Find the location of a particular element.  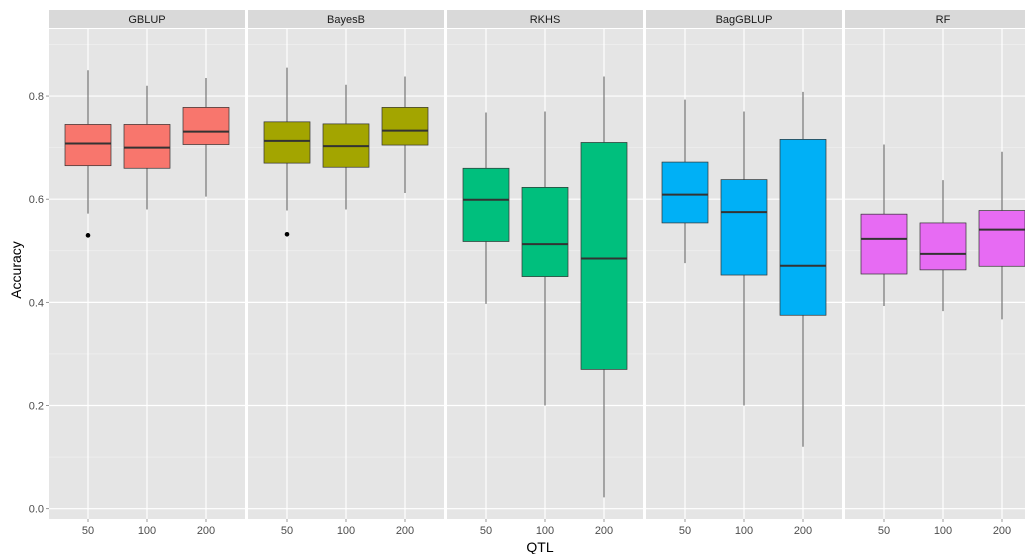

y-axis: 0.0 0.2 0.4 0.6 0.8 is located at coordinates (39, 303).